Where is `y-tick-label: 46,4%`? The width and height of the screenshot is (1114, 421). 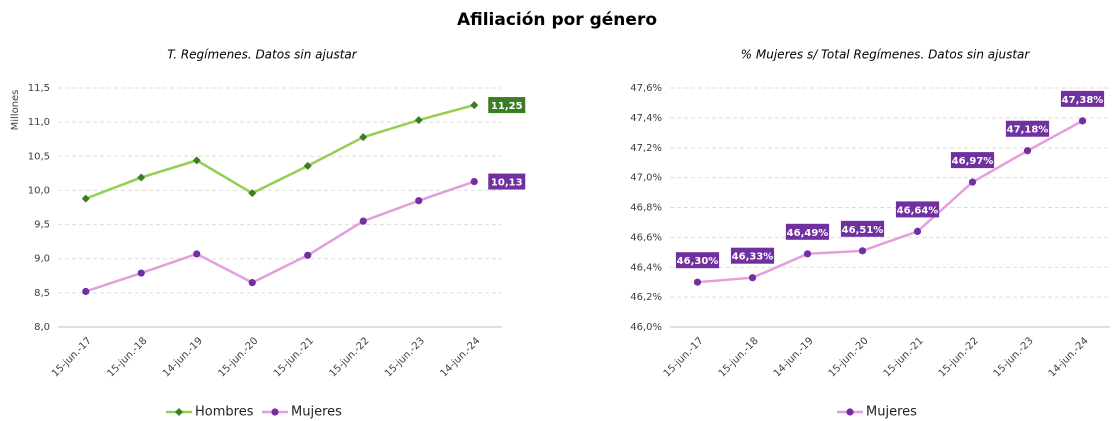 y-tick-label: 46,4% is located at coordinates (646, 267).